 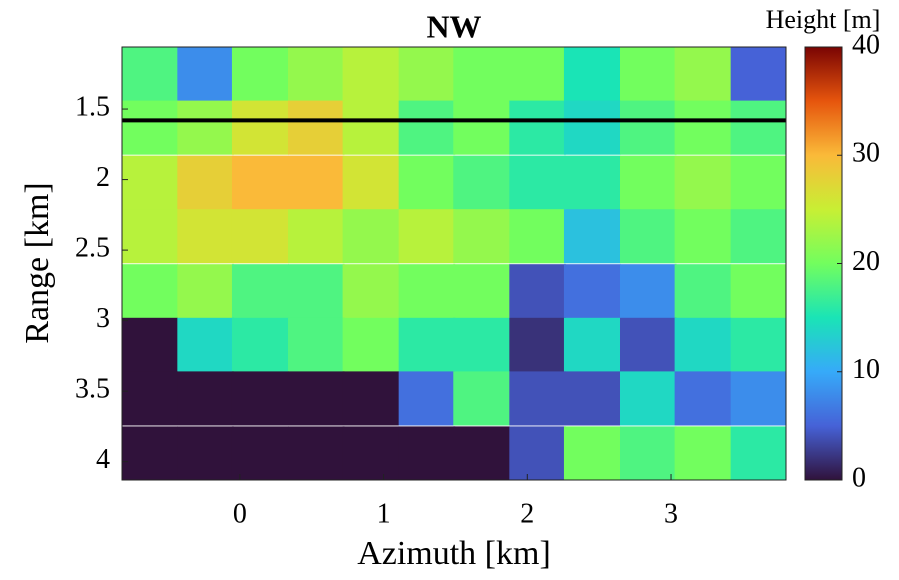 What do you see at coordinates (823, 263) in the screenshot?
I see `colorbar` at bounding box center [823, 263].